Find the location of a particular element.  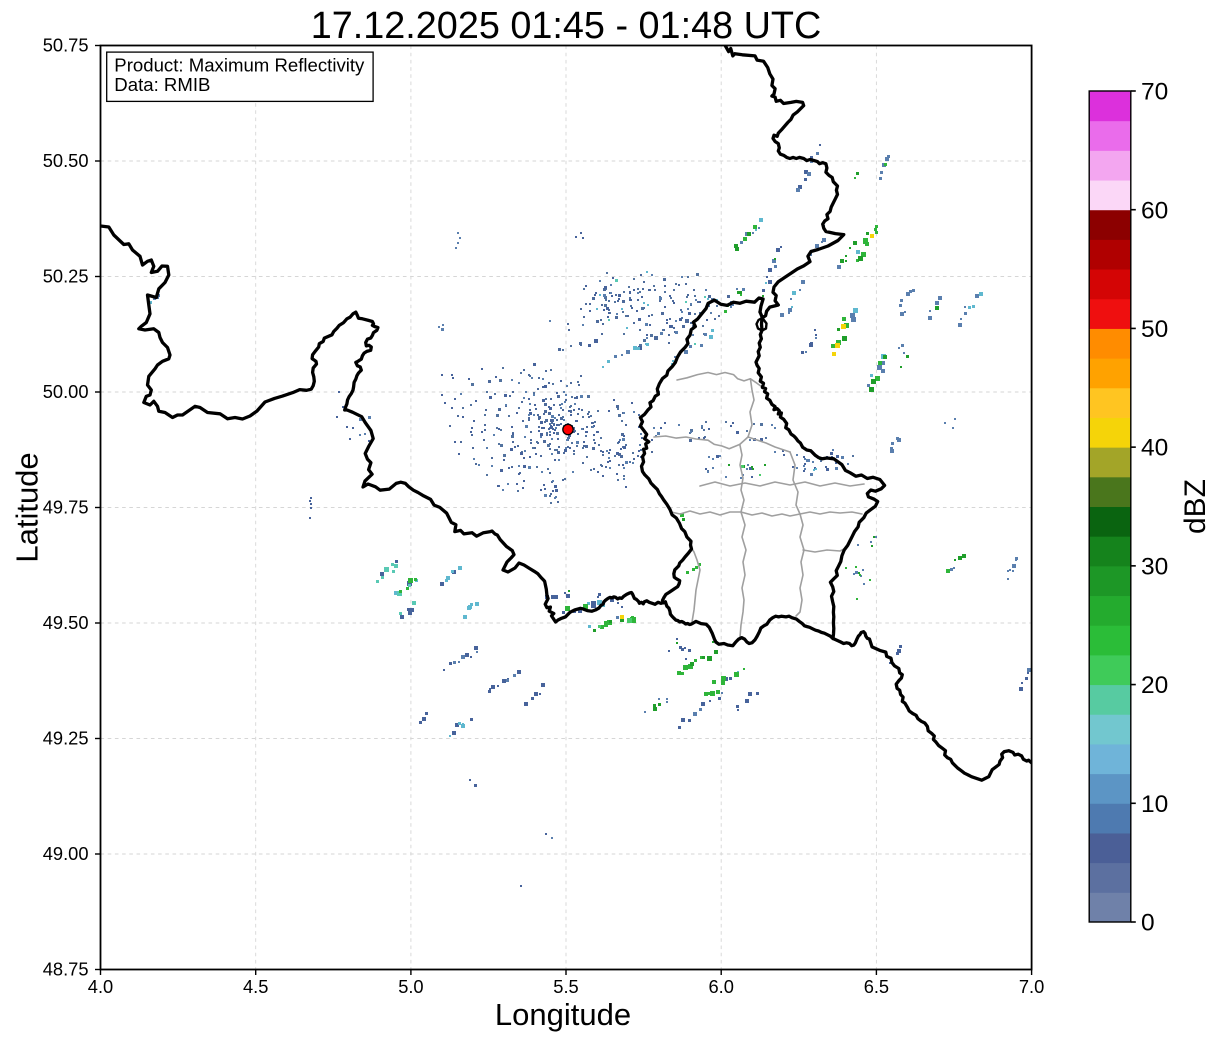

svg-text: 70 is located at coordinates (1154, 92).